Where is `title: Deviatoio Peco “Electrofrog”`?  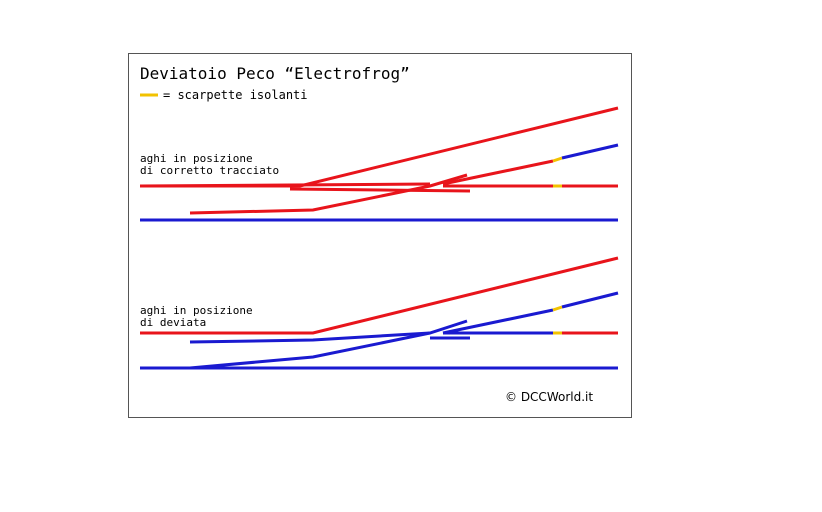 title: Deviatoio Peco “Electrofrog” is located at coordinates (275, 73).